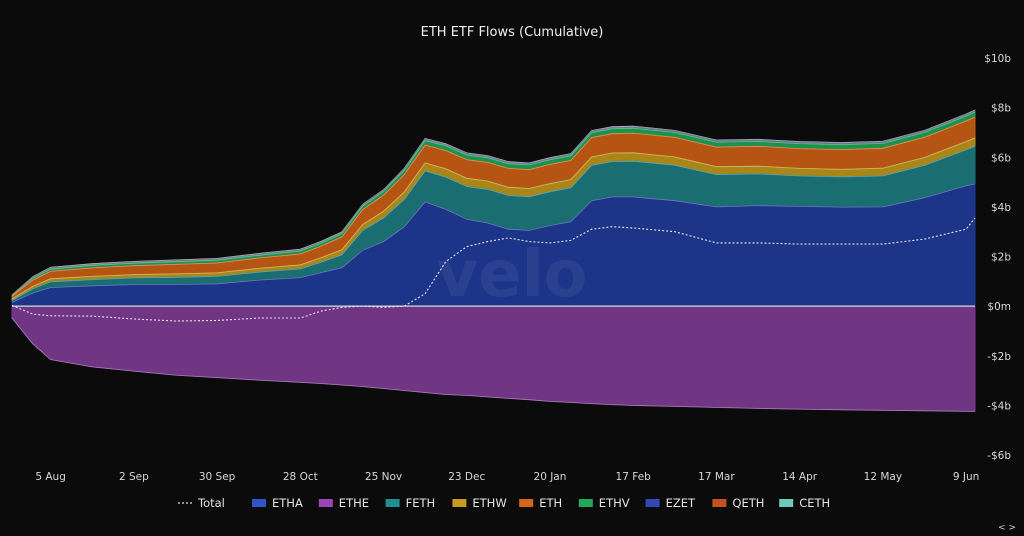  I want to click on legend-label: ETHE, so click(354, 503).